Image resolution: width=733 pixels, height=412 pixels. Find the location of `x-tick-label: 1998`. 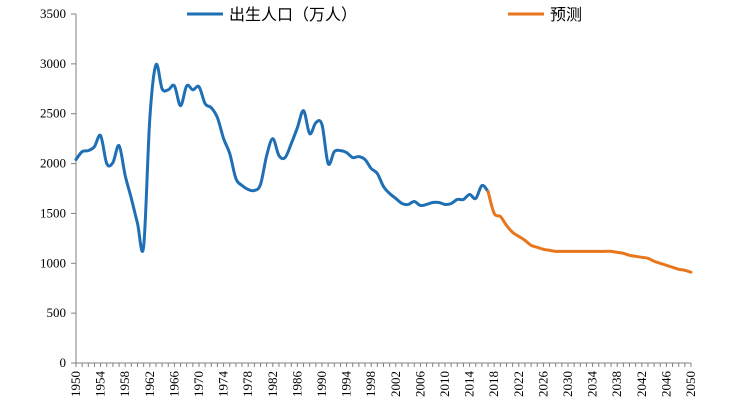

x-tick-label: 1998 is located at coordinates (370, 384).